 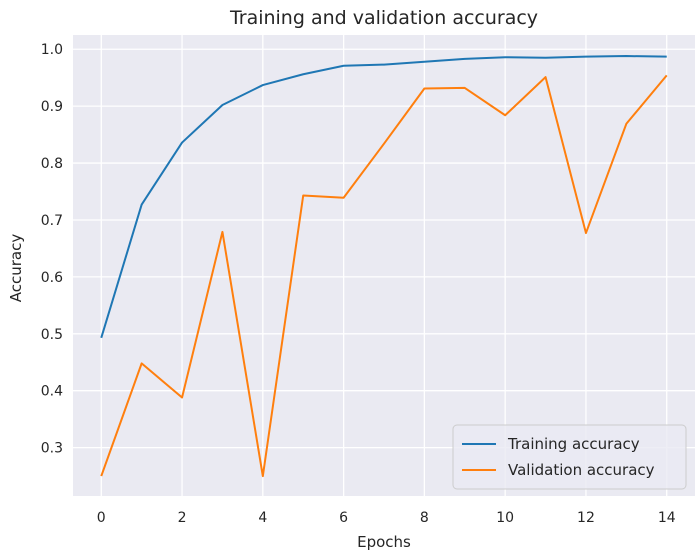 What do you see at coordinates (343, 518) in the screenshot?
I see `x-tick-label: 6` at bounding box center [343, 518].